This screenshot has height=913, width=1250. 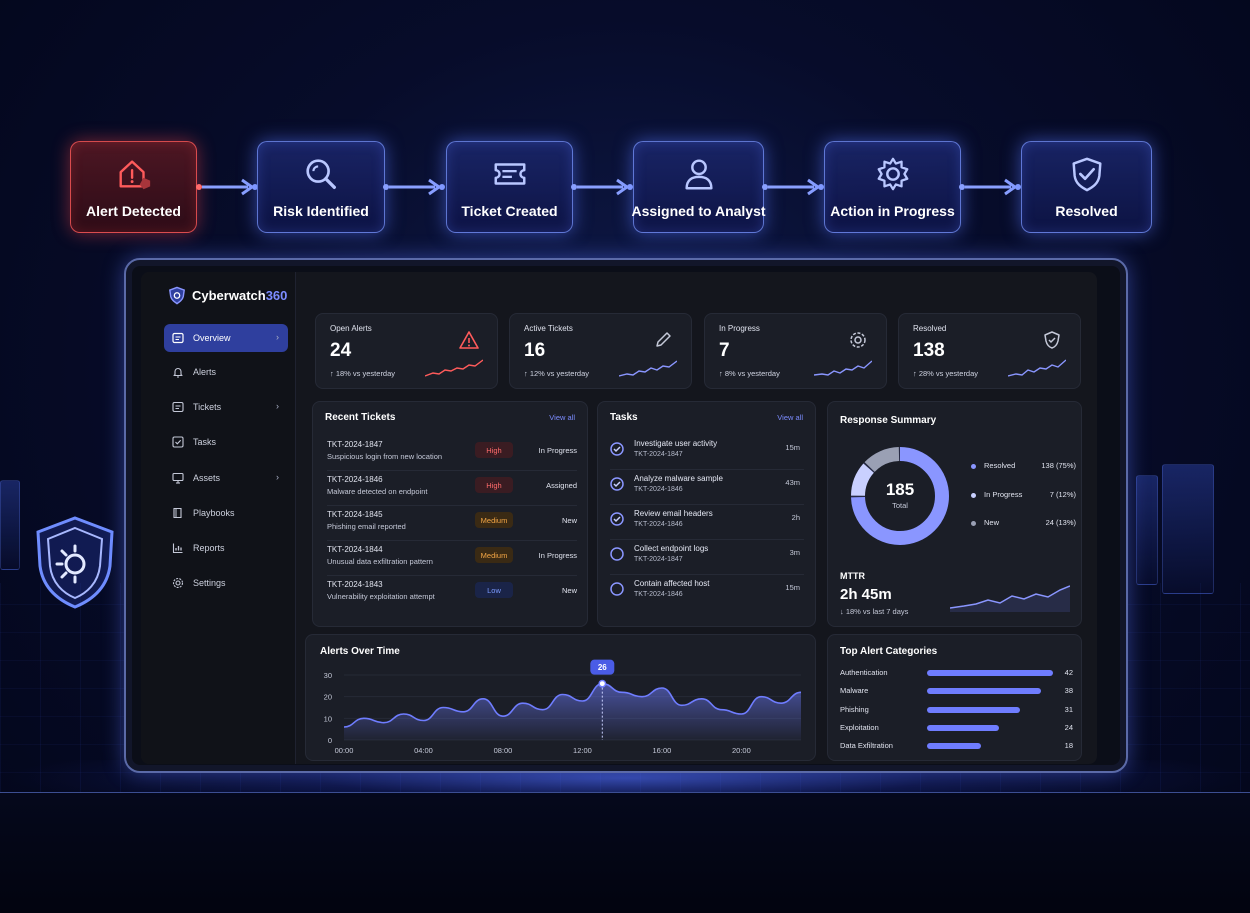 I want to click on kpi-card-active-tickets: Active Tickets 16 ↑ 12% vs yesterday, so click(x=600, y=351).